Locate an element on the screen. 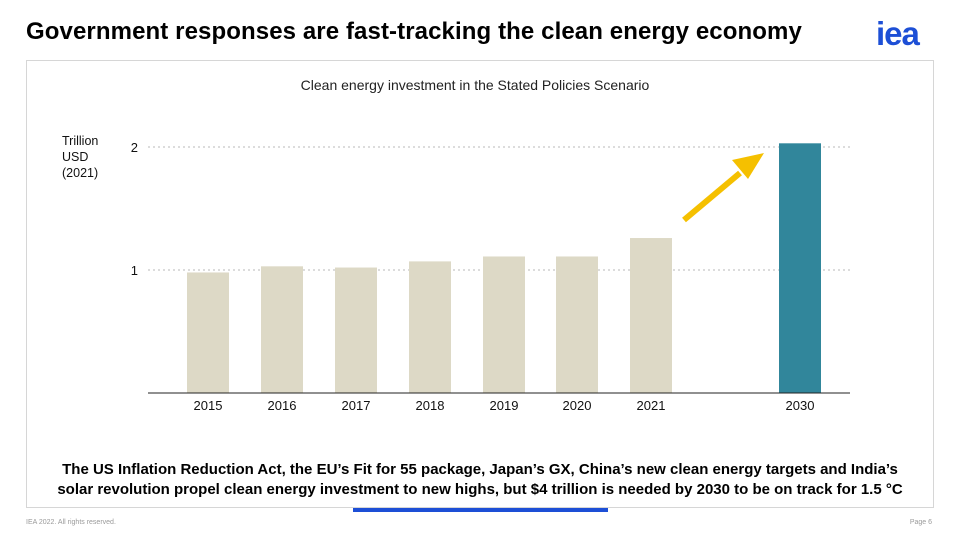 The width and height of the screenshot is (960, 540). bar-2020 is located at coordinates (577, 324).